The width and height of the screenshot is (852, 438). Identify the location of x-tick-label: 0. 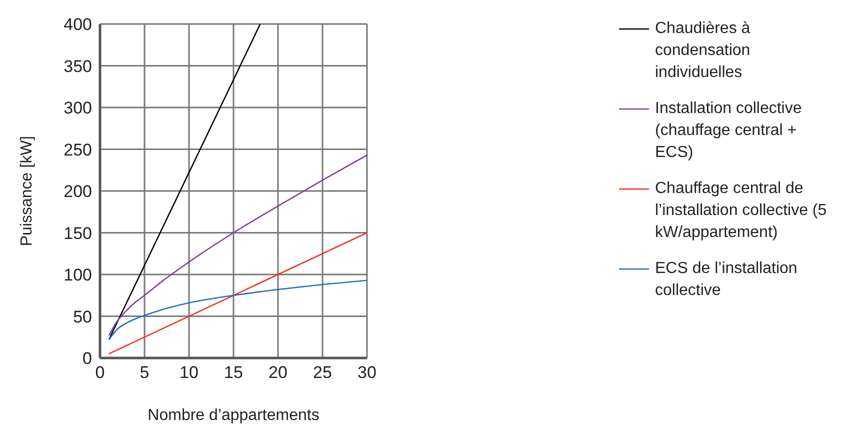
(100, 372).